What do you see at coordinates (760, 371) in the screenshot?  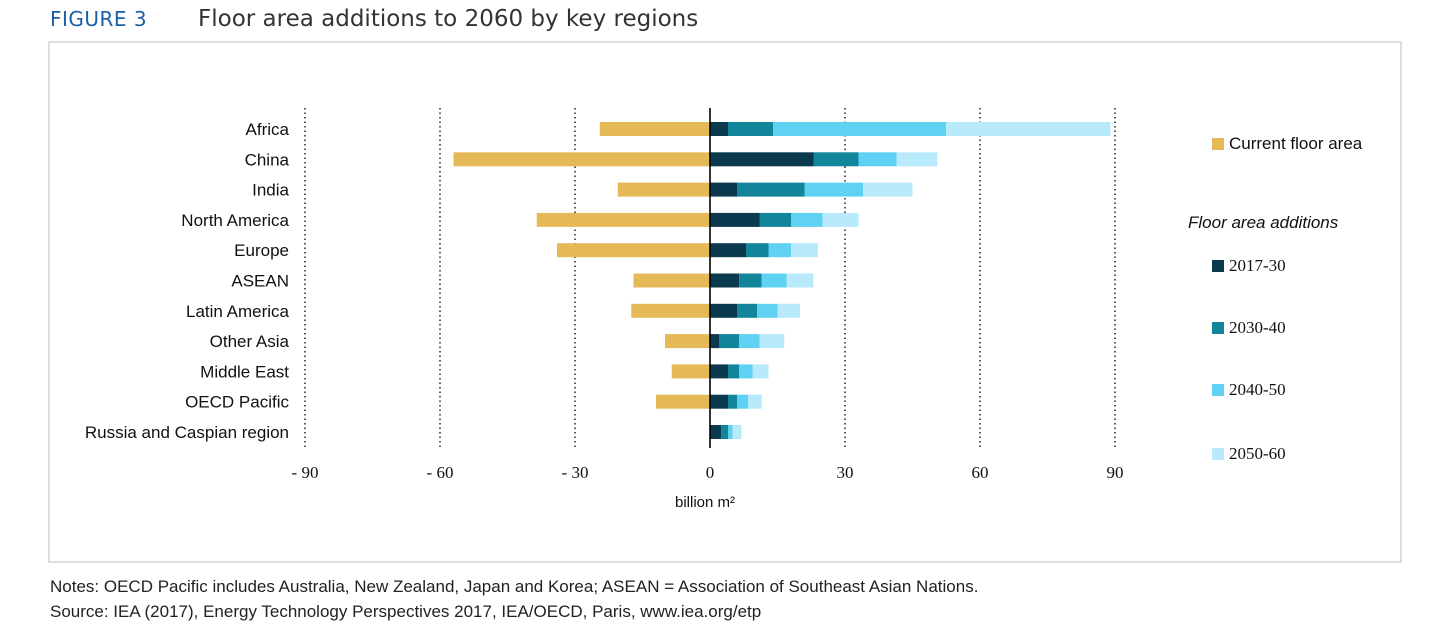 I see `bar-2050-60-middle-east` at bounding box center [760, 371].